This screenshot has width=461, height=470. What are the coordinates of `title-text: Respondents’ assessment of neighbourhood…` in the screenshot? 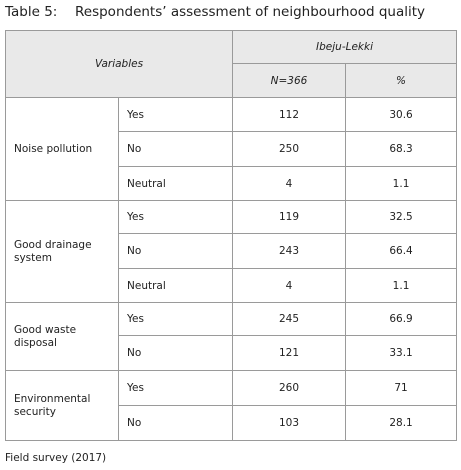 It's located at (250, 12).